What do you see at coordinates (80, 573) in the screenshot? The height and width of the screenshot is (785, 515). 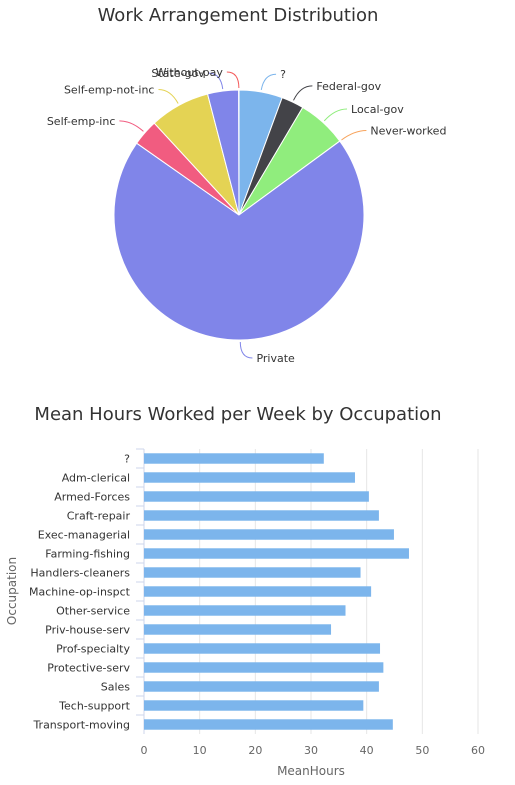 I see `y-tick-label: Handlers-cleaners` at bounding box center [80, 573].